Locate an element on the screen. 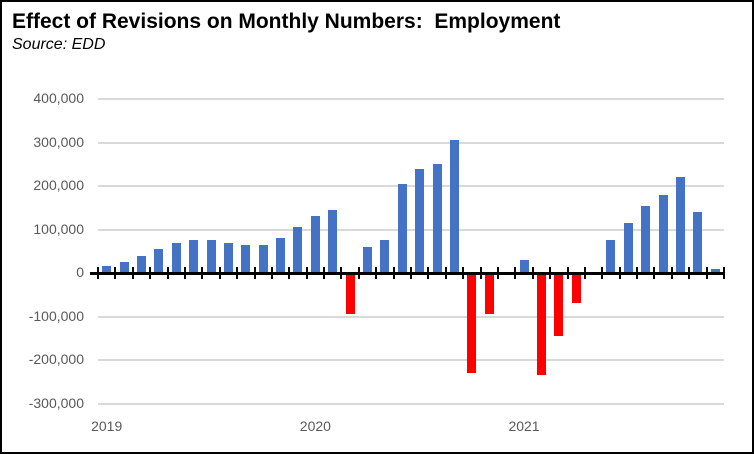 The height and width of the screenshot is (454, 754). x-axis-label-2021: 2021 is located at coordinates (524, 426).